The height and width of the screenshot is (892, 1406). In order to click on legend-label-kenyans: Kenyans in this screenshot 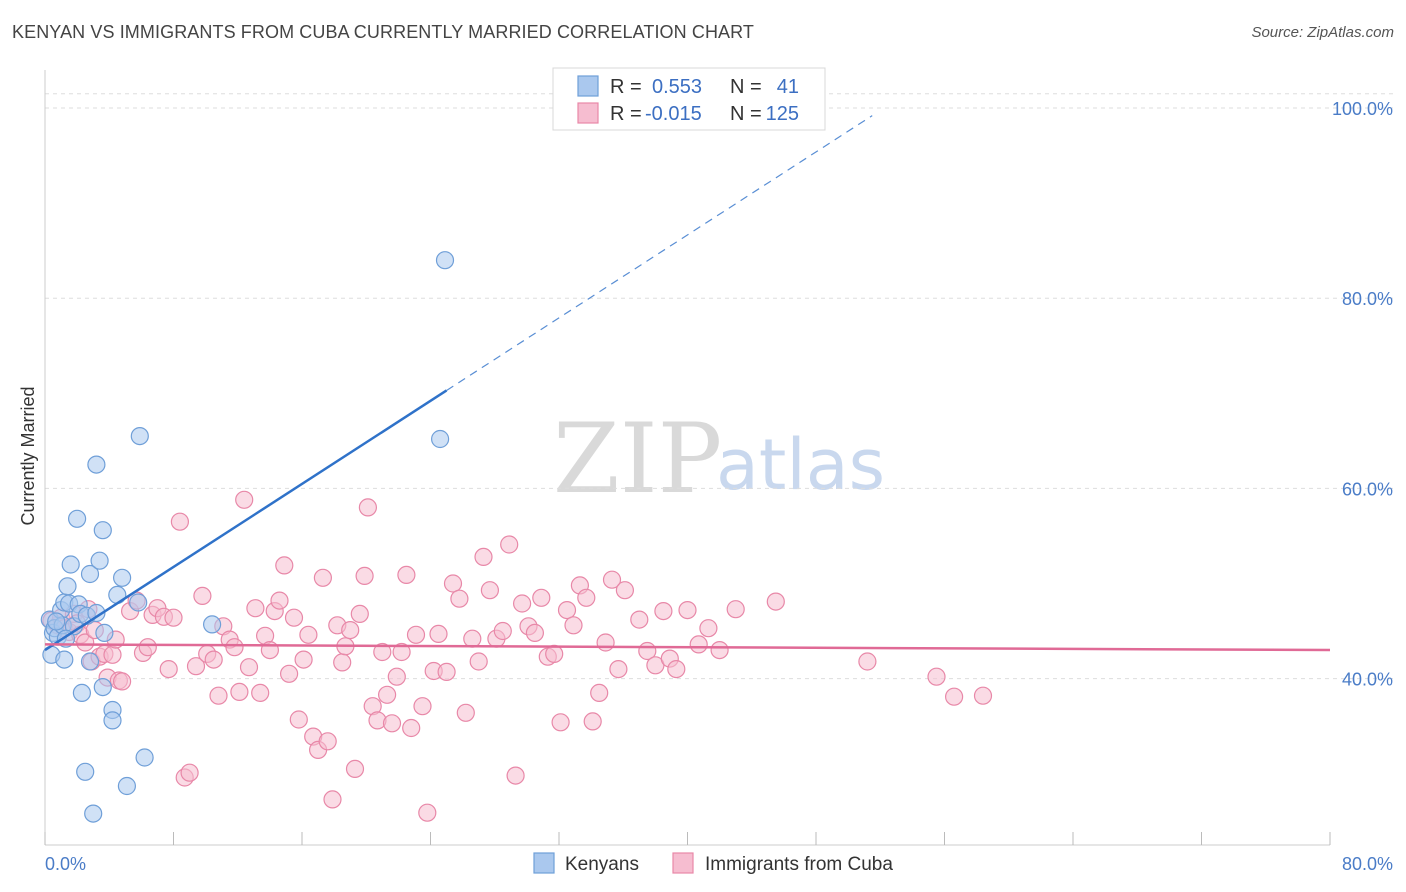, I will do `click(602, 864)`.